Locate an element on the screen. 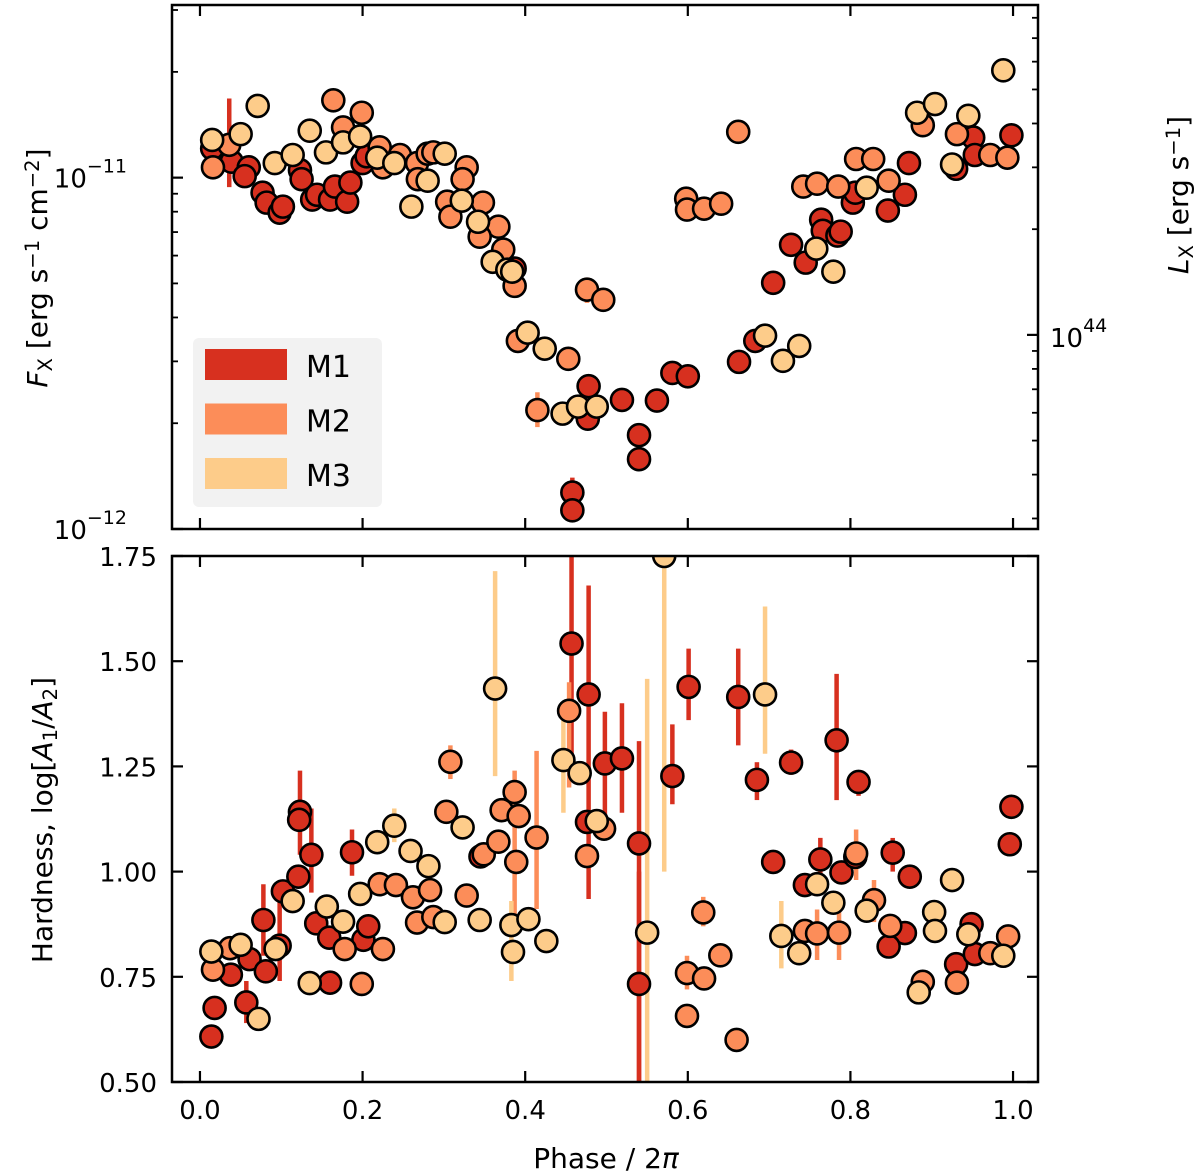 This screenshot has height=1176, width=1200. y-axis-label-part: X is located at coordinates (45, 364).